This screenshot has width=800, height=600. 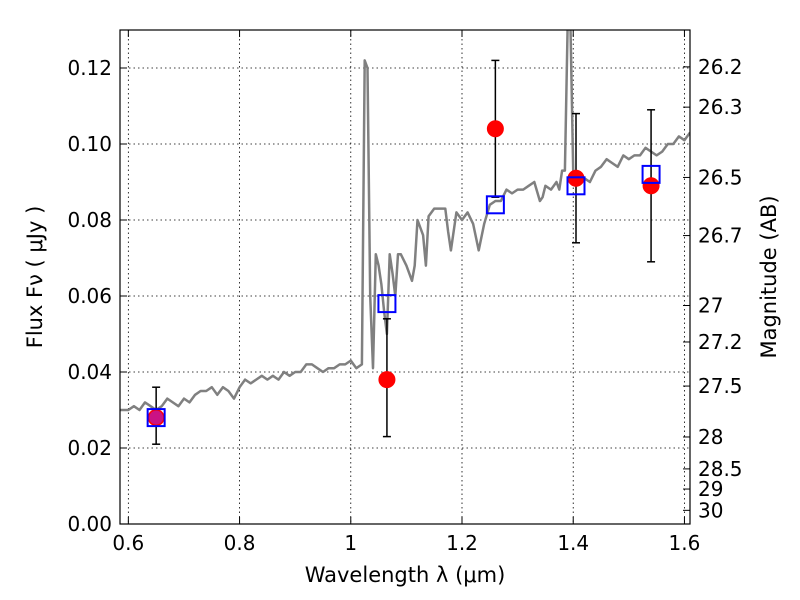 What do you see at coordinates (710, 437) in the screenshot?
I see `y2-tick-label: 28` at bounding box center [710, 437].